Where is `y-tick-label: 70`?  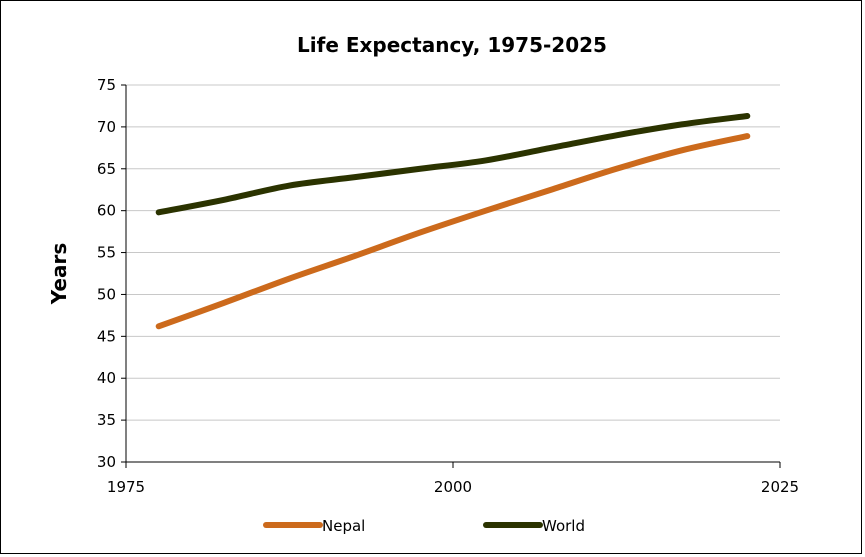
y-tick-label: 70 is located at coordinates (106, 127).